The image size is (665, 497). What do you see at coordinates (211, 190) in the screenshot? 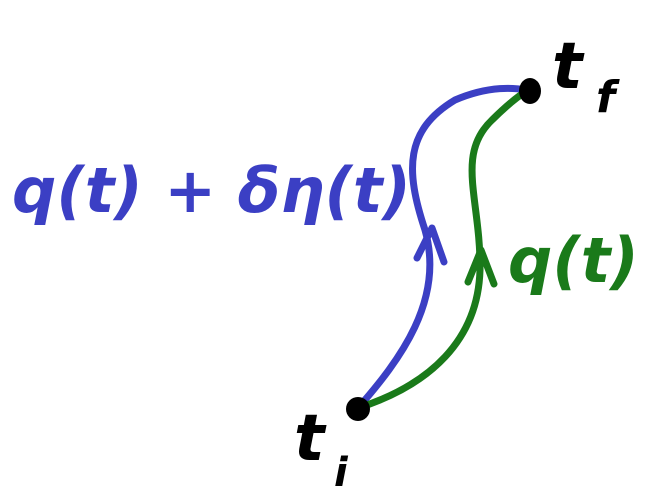
I see `varied-path-label: q(t) + δη(t)` at bounding box center [211, 190].